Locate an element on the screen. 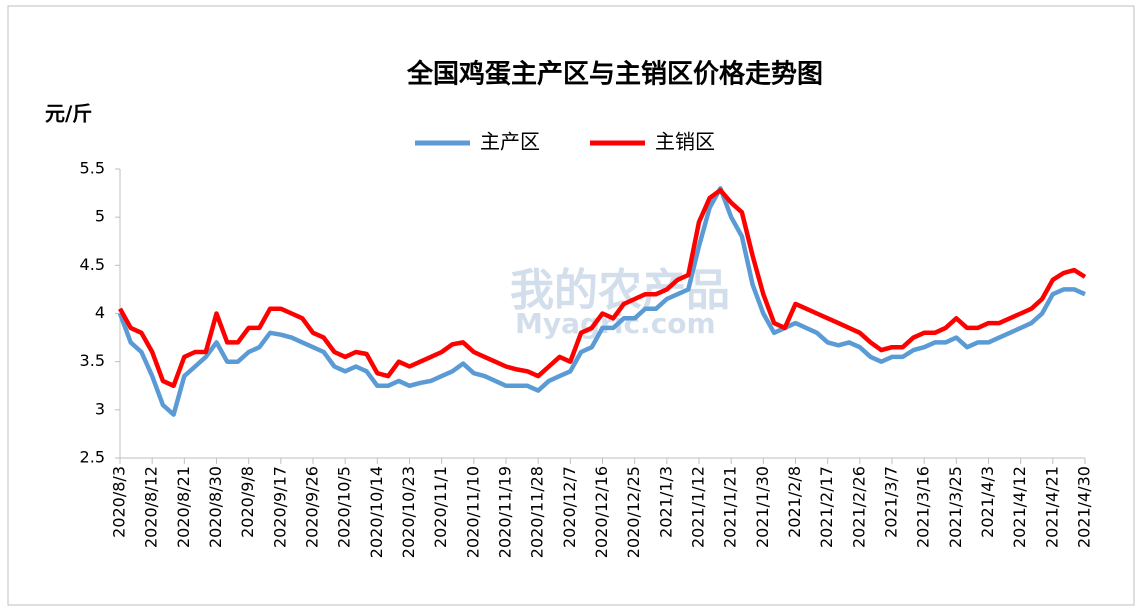 The height and width of the screenshot is (606, 1135). x-tick-label: 2021/2/26 is located at coordinates (858, 507).